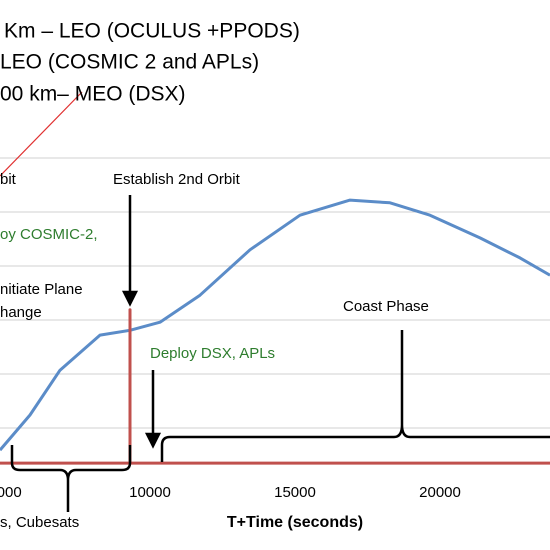 Image resolution: width=550 pixels, height=550 pixels. I want to click on annotation: LEO (COSMIC 2 and APLs), so click(129, 62).